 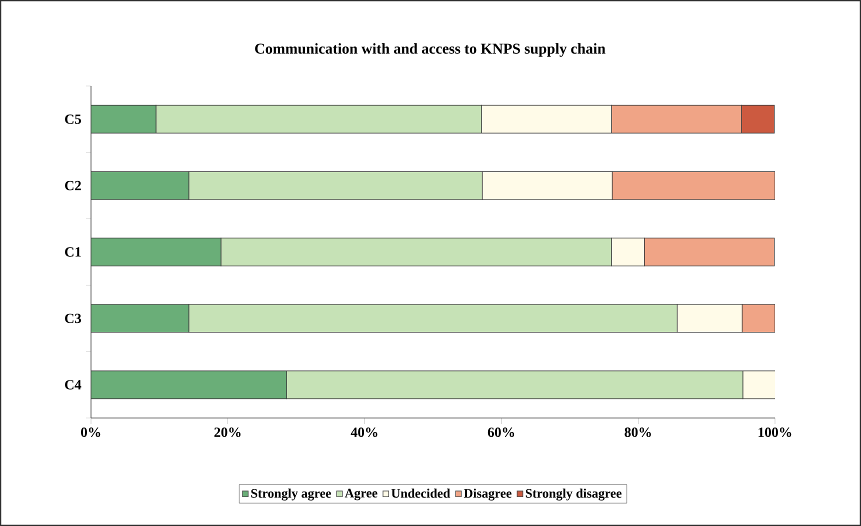 I want to click on legend-label: Undecided, so click(x=420, y=493).